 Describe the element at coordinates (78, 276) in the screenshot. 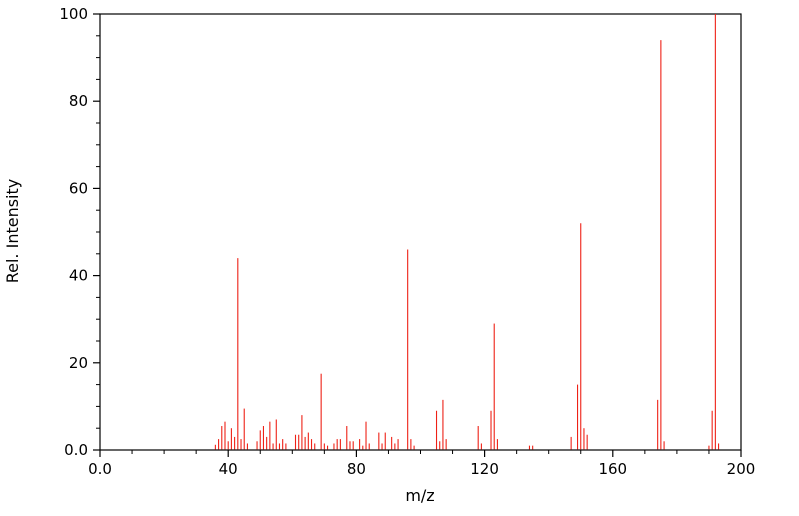

I see `y-tick-label: 40` at that location.